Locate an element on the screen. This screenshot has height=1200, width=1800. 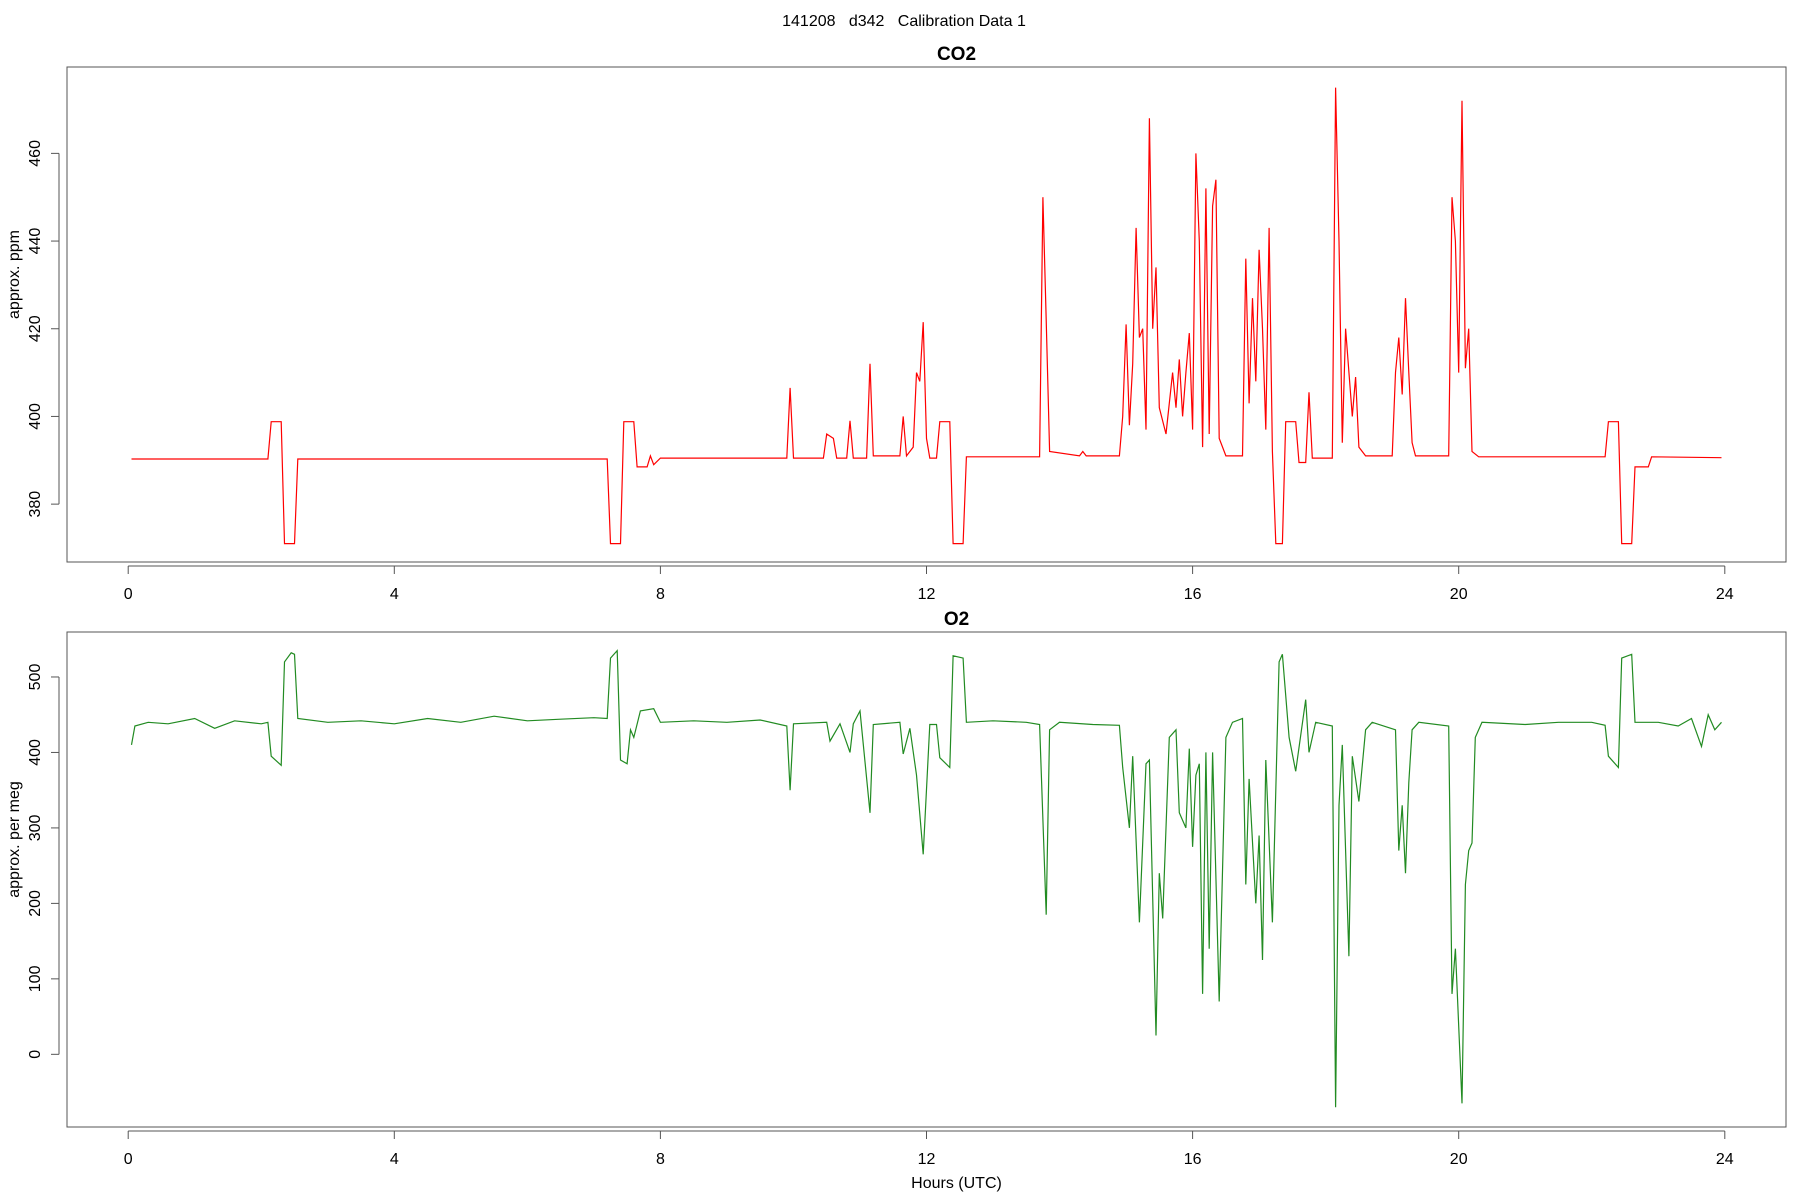
y-axis-label: approx. per meg is located at coordinates (14, 839).